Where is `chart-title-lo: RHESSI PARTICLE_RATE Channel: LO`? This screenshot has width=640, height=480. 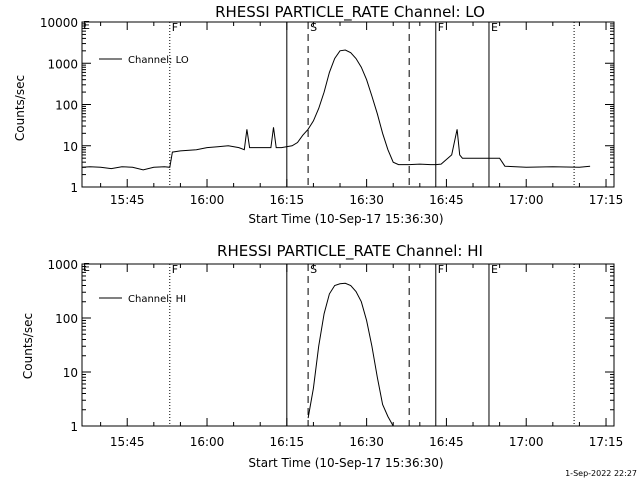
chart-title-lo: RHESSI PARTICLE_RATE Channel: LO is located at coordinates (350, 12).